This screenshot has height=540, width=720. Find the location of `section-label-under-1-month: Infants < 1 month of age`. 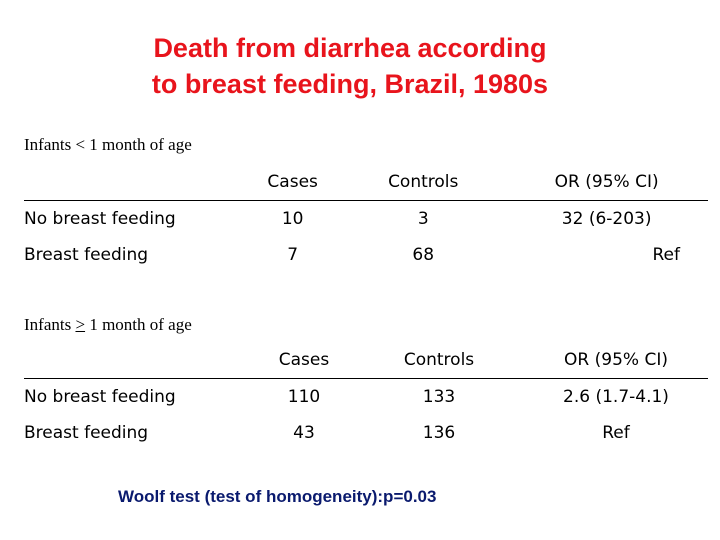

section-label-under-1-month: Infants < 1 month of age is located at coordinates (108, 144).